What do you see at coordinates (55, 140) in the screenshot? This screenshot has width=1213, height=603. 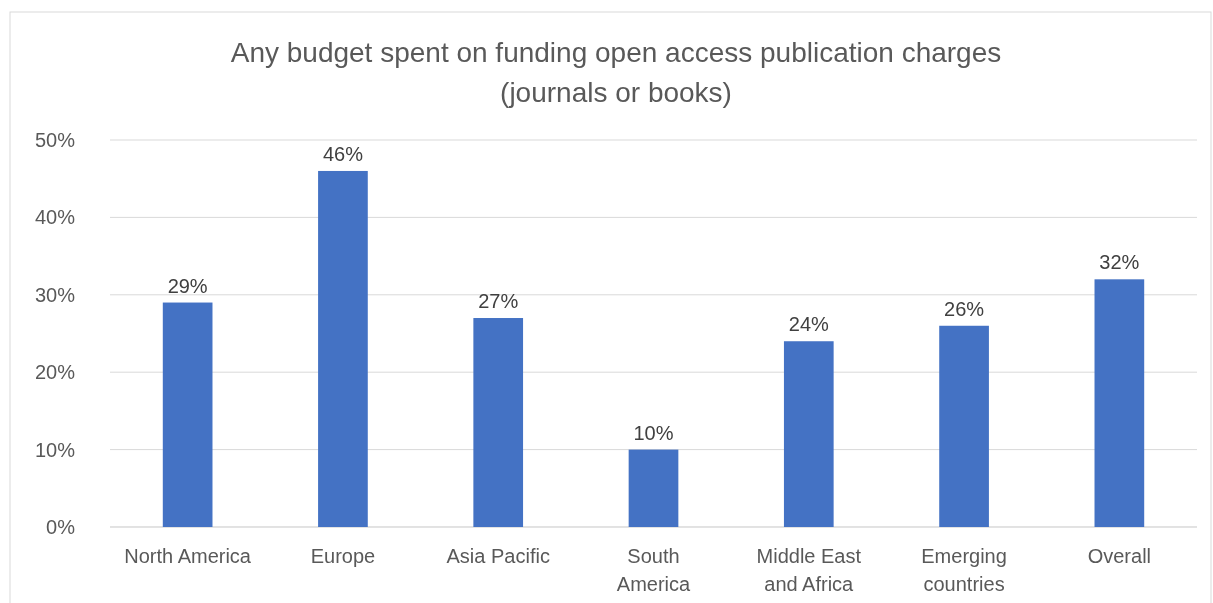 I see `y-tick-label: 50%` at bounding box center [55, 140].